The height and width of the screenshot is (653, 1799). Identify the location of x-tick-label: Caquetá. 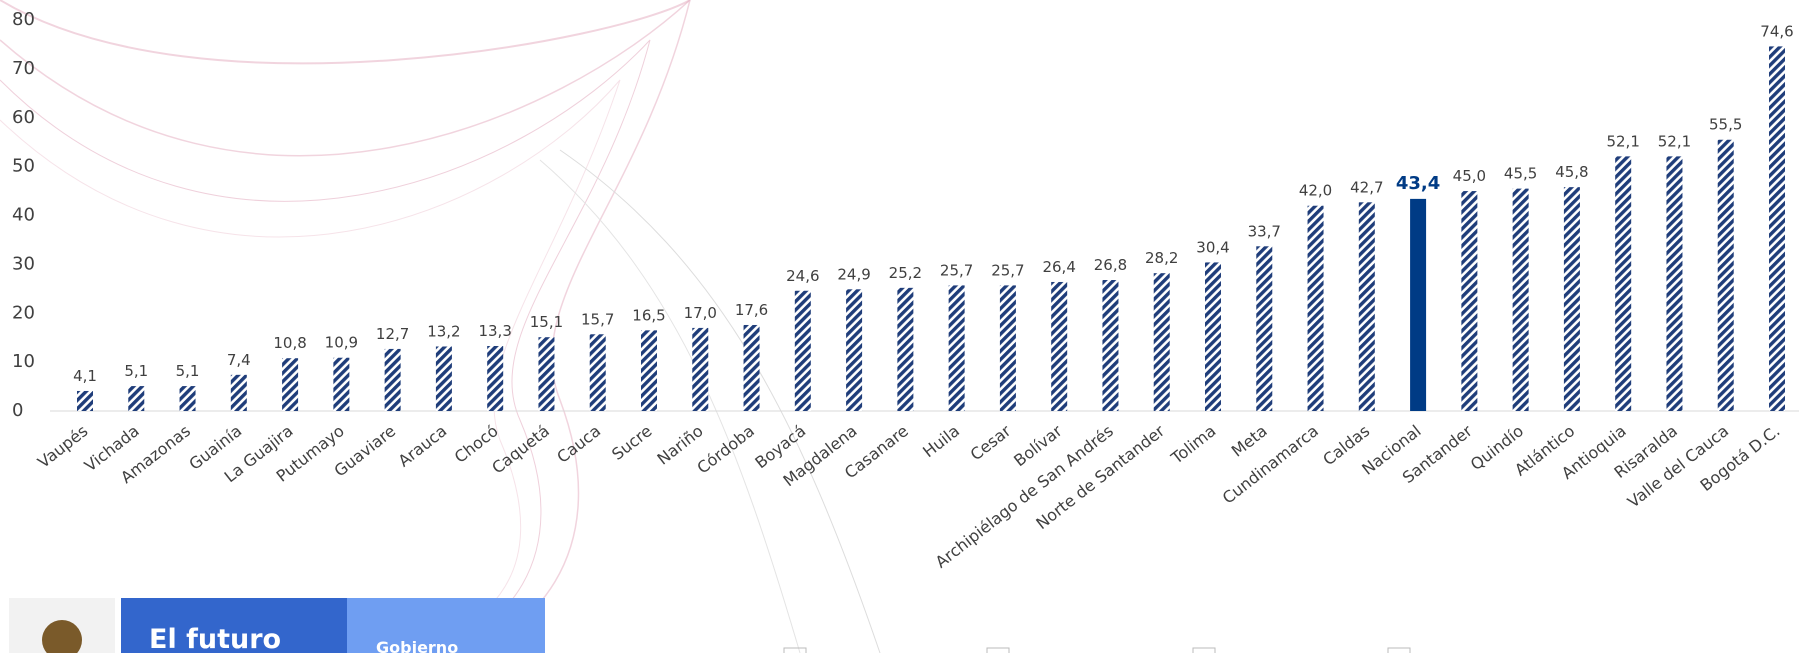
(520, 449).